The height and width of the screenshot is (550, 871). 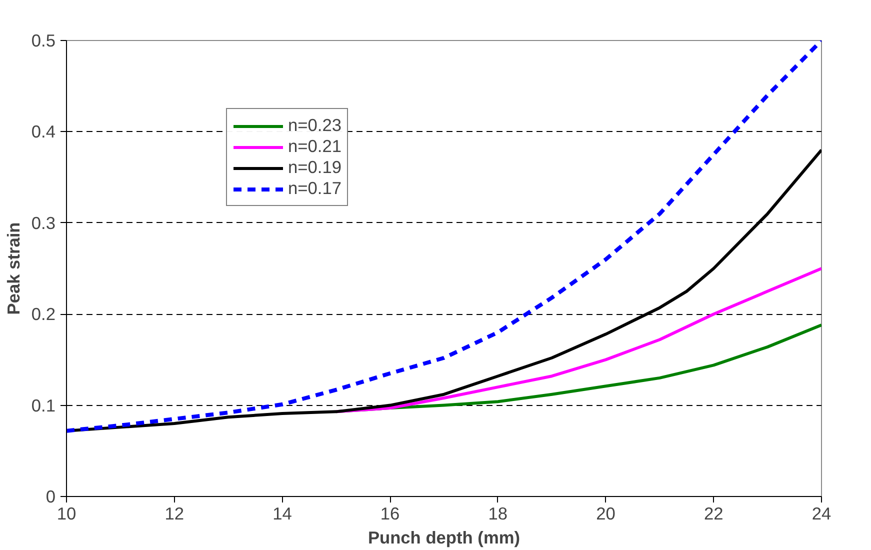 What do you see at coordinates (315, 146) in the screenshot?
I see `legend-label: n=0.21` at bounding box center [315, 146].